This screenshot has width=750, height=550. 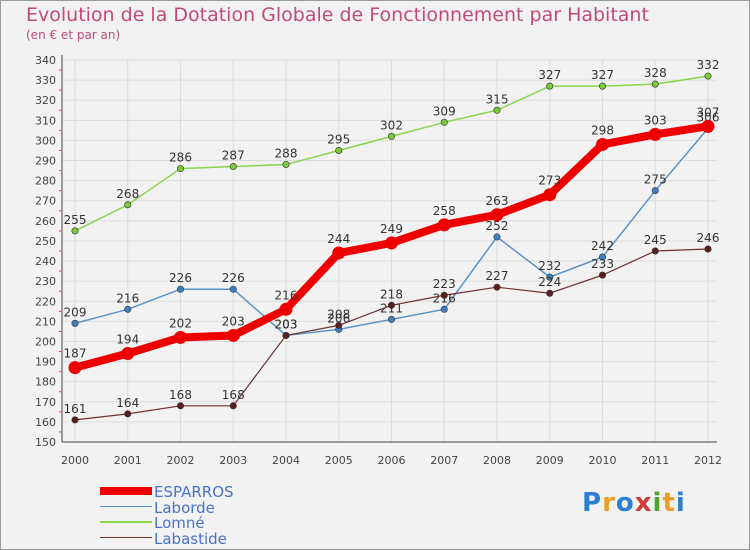 I want to click on y-tick-label: 180, so click(x=45, y=382).